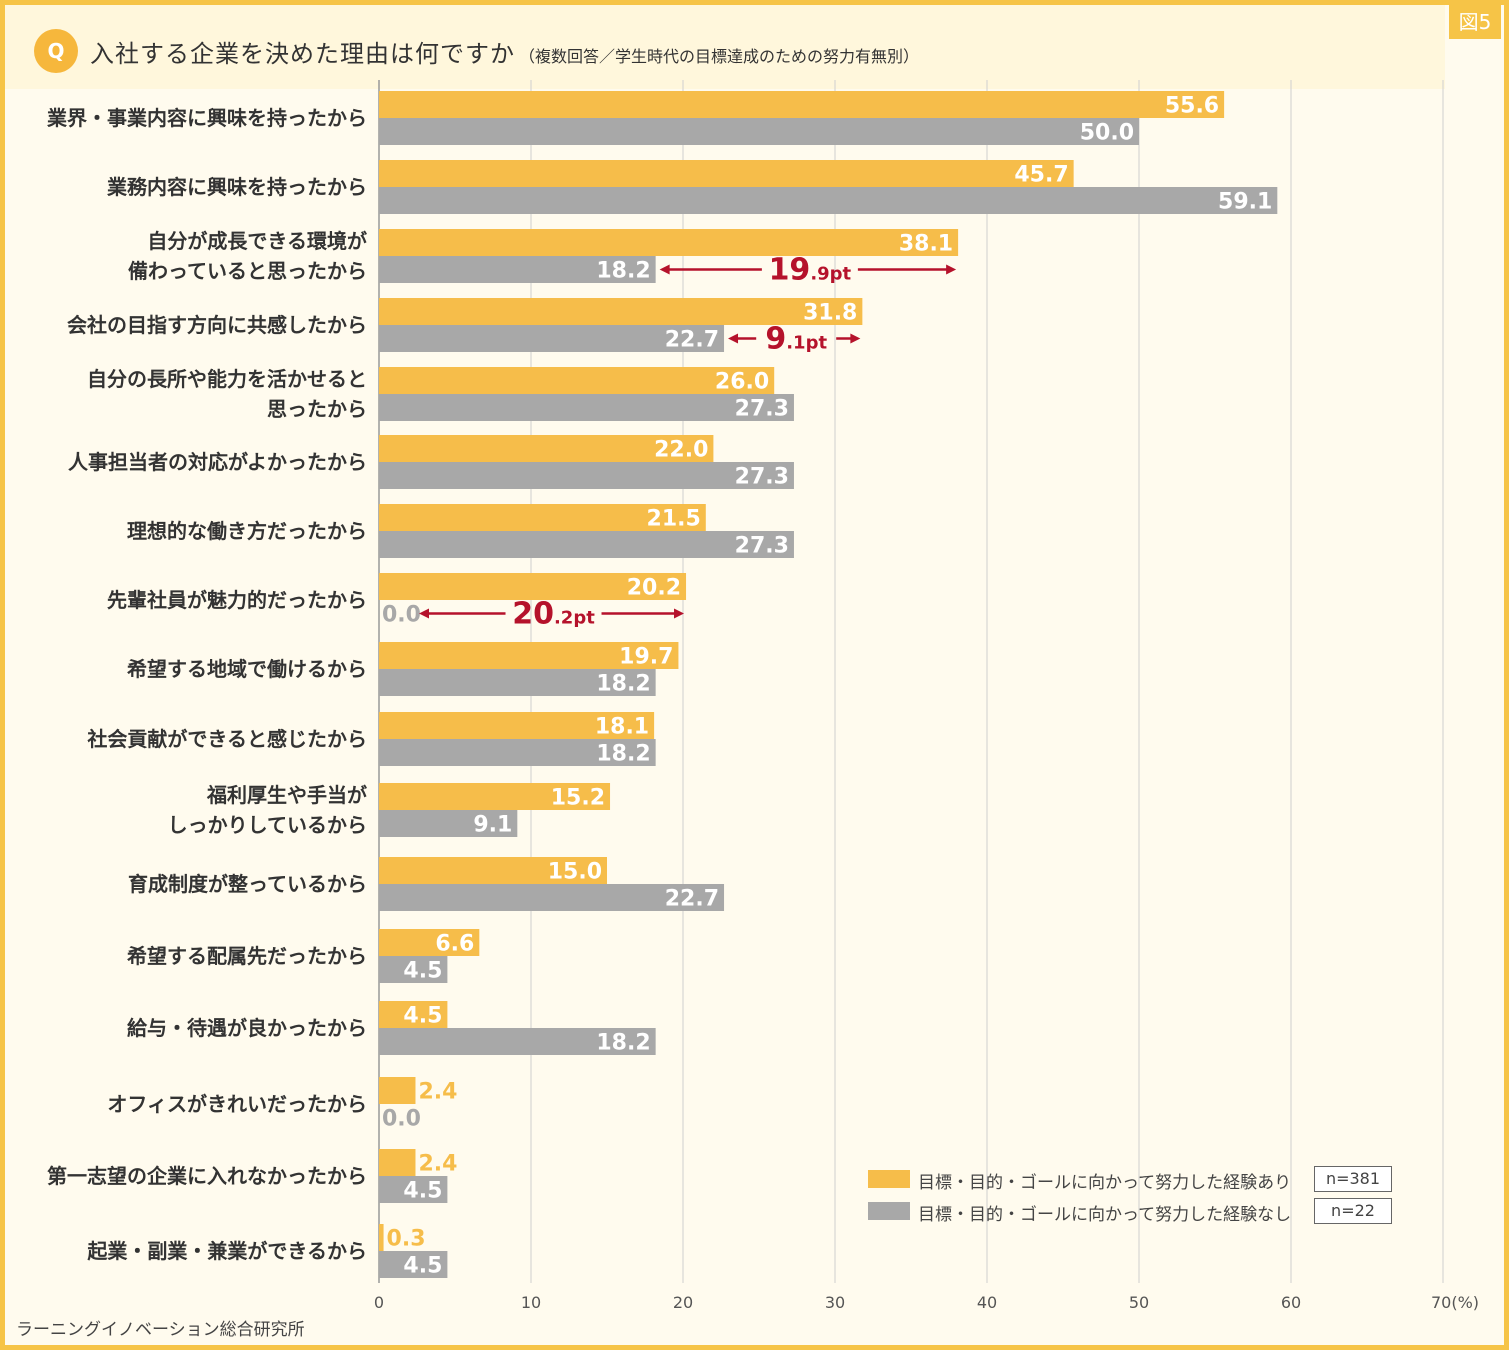 Image resolution: width=1509 pixels, height=1350 pixels. I want to click on data-label-no: 9.1, so click(492, 825).